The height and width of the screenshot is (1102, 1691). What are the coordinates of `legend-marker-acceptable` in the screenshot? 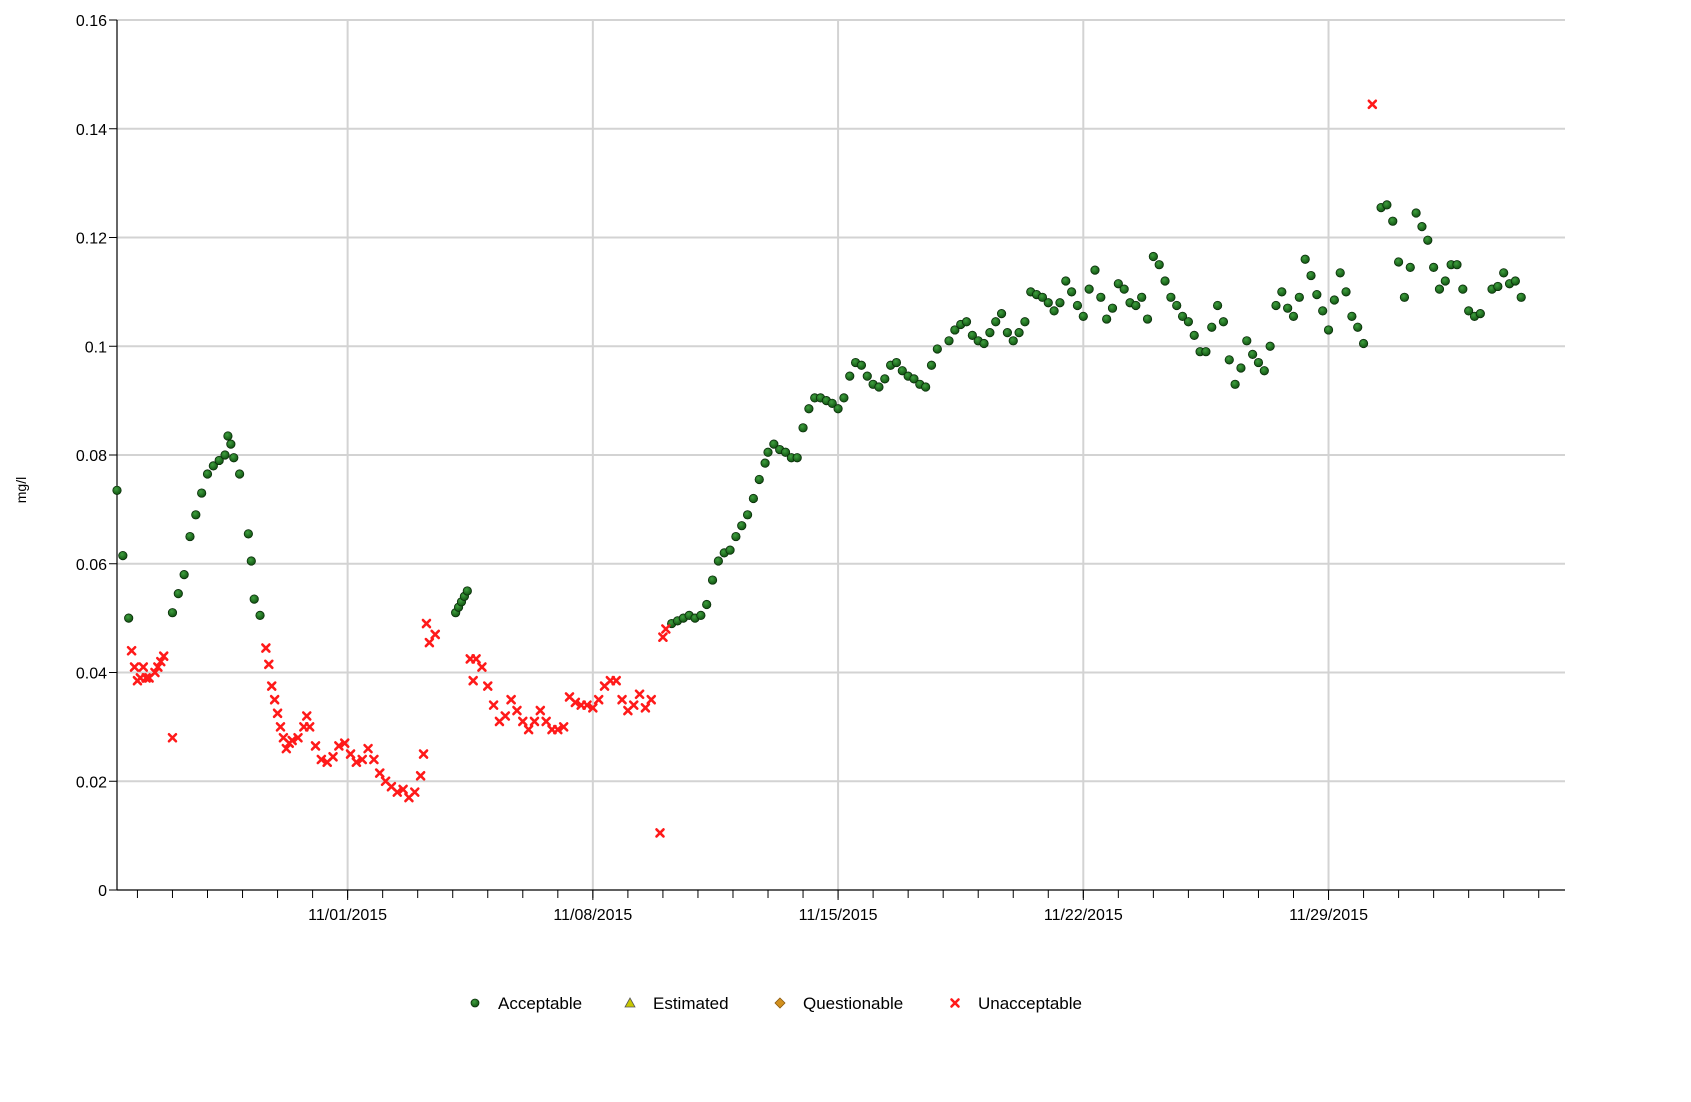 It's located at (475, 1003).